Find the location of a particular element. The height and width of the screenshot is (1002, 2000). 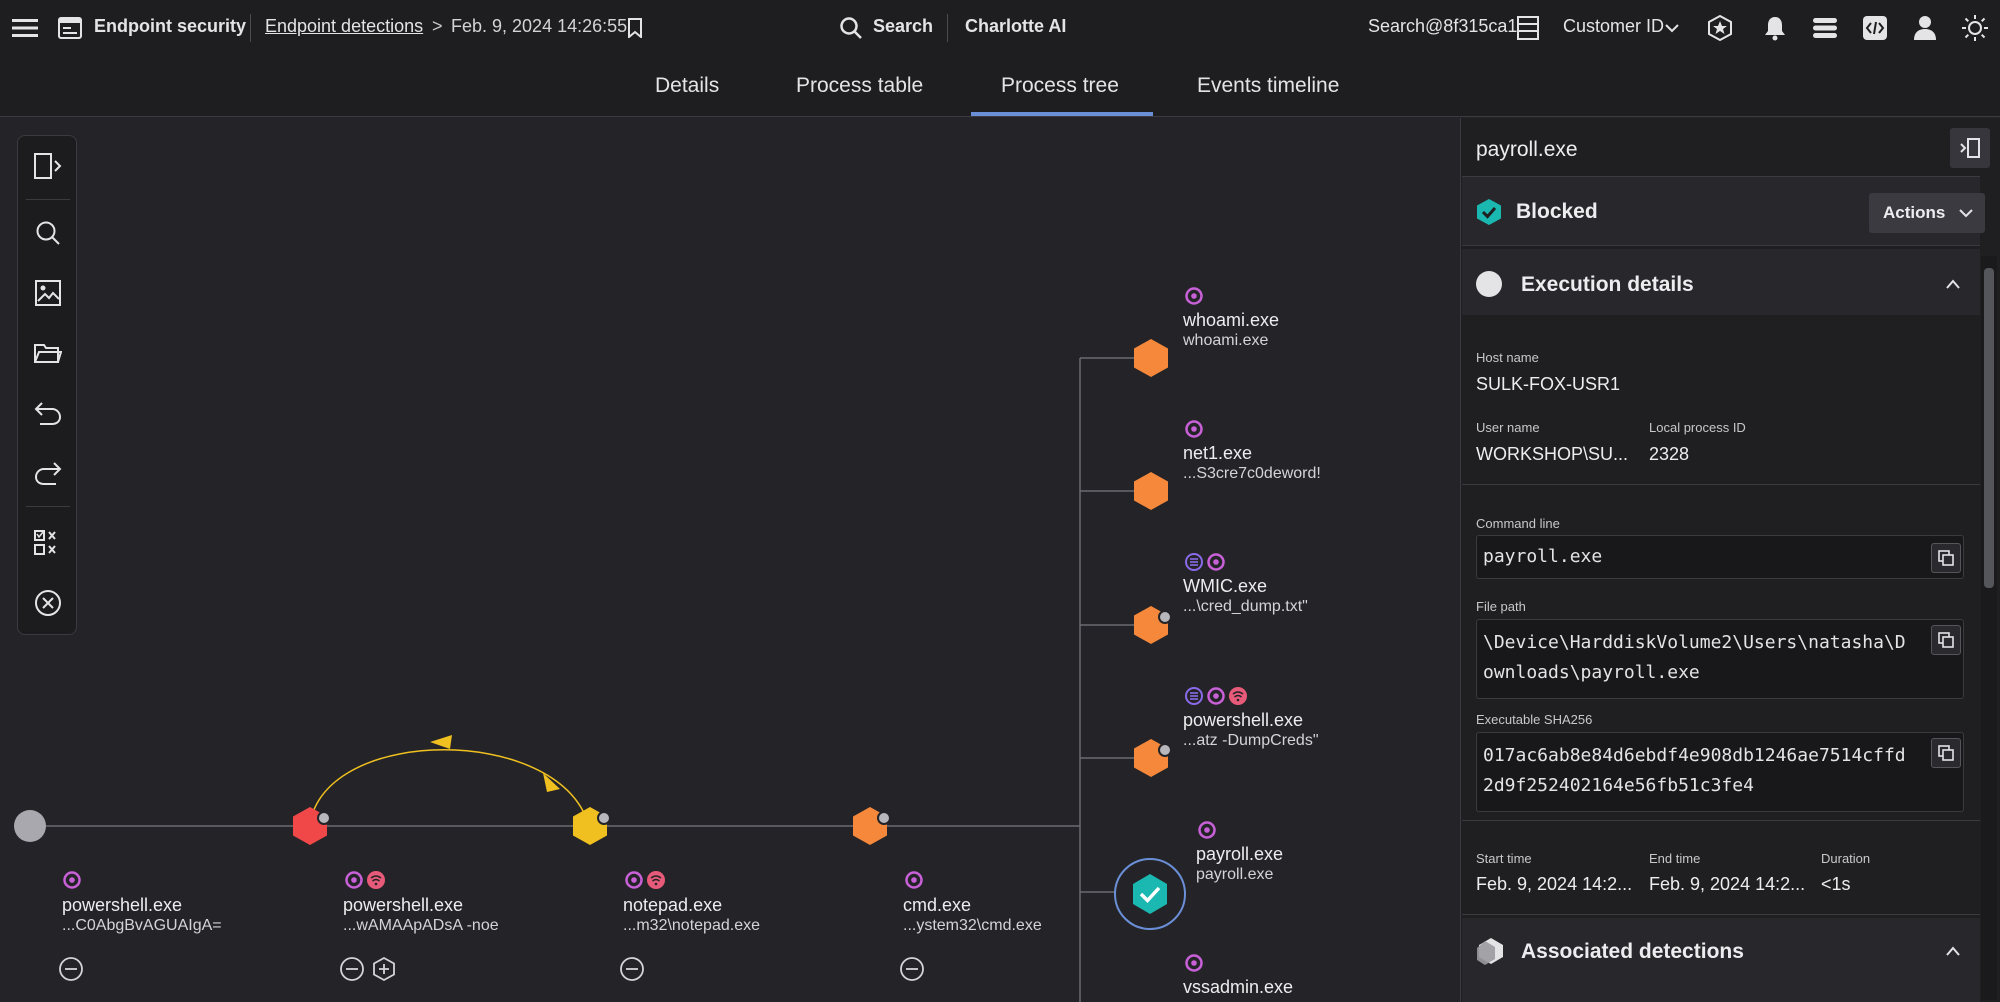

search-button: Search is located at coordinates (903, 26).